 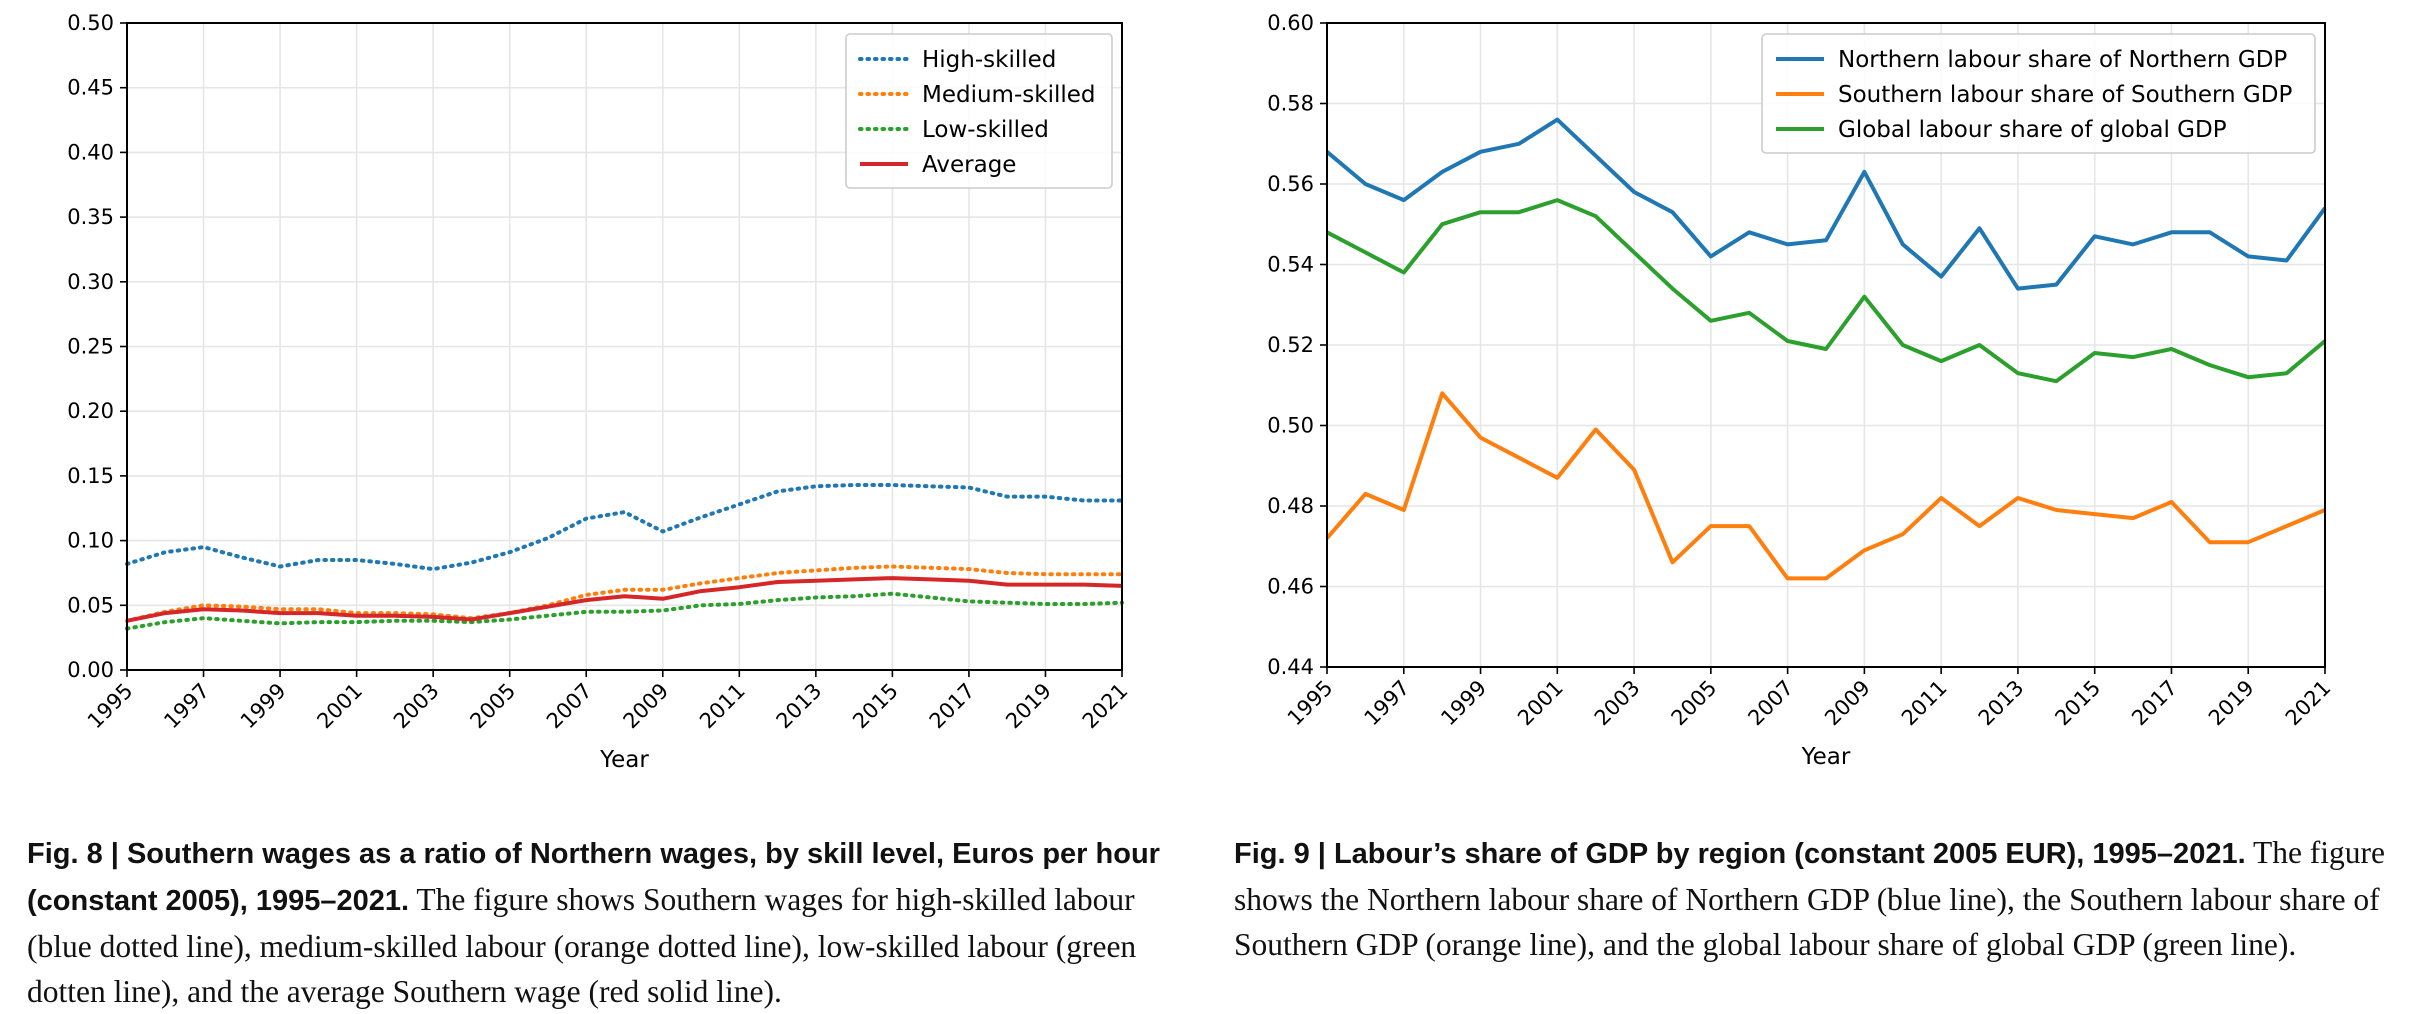 I want to click on y-tick-label: 0.56, so click(x=1290, y=184).